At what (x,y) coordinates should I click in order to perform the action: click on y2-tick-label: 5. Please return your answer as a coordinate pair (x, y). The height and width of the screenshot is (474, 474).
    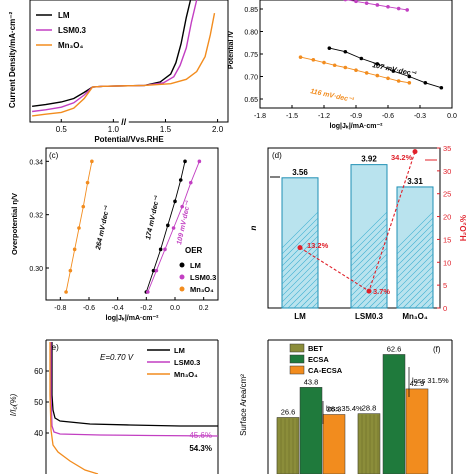
    Looking at the image, I should click on (445, 285).